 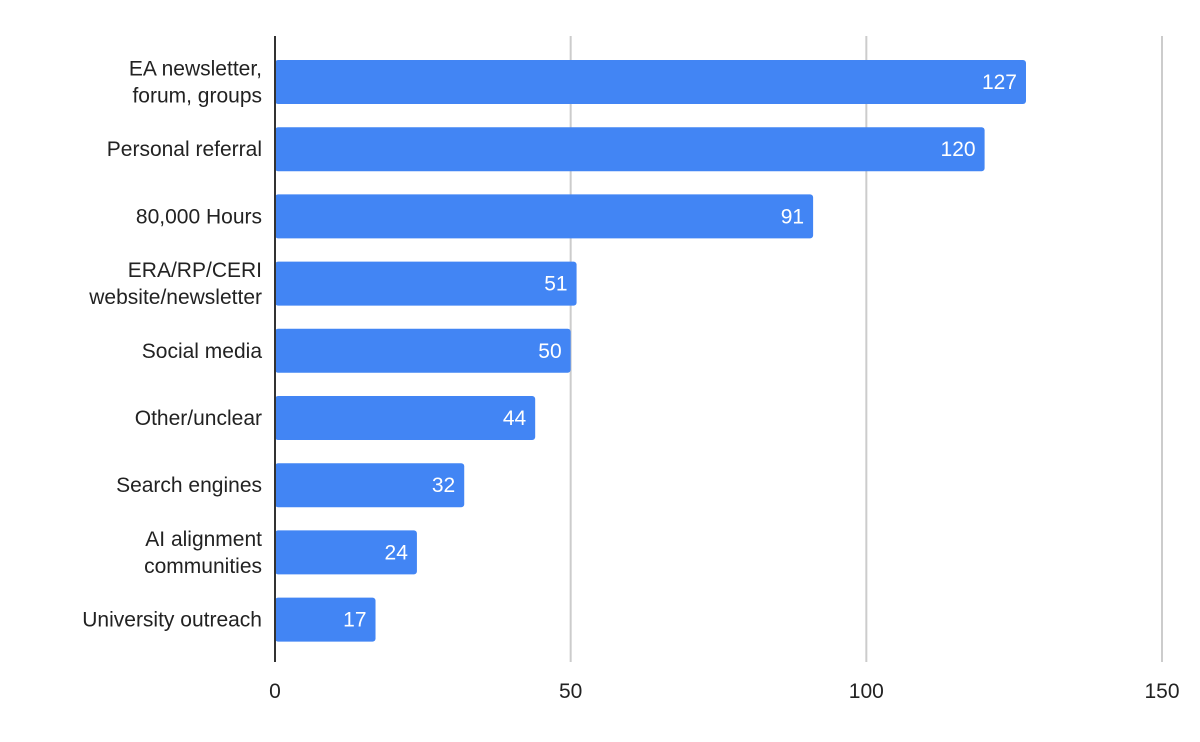 I want to click on category-label: communities, so click(x=203, y=566).